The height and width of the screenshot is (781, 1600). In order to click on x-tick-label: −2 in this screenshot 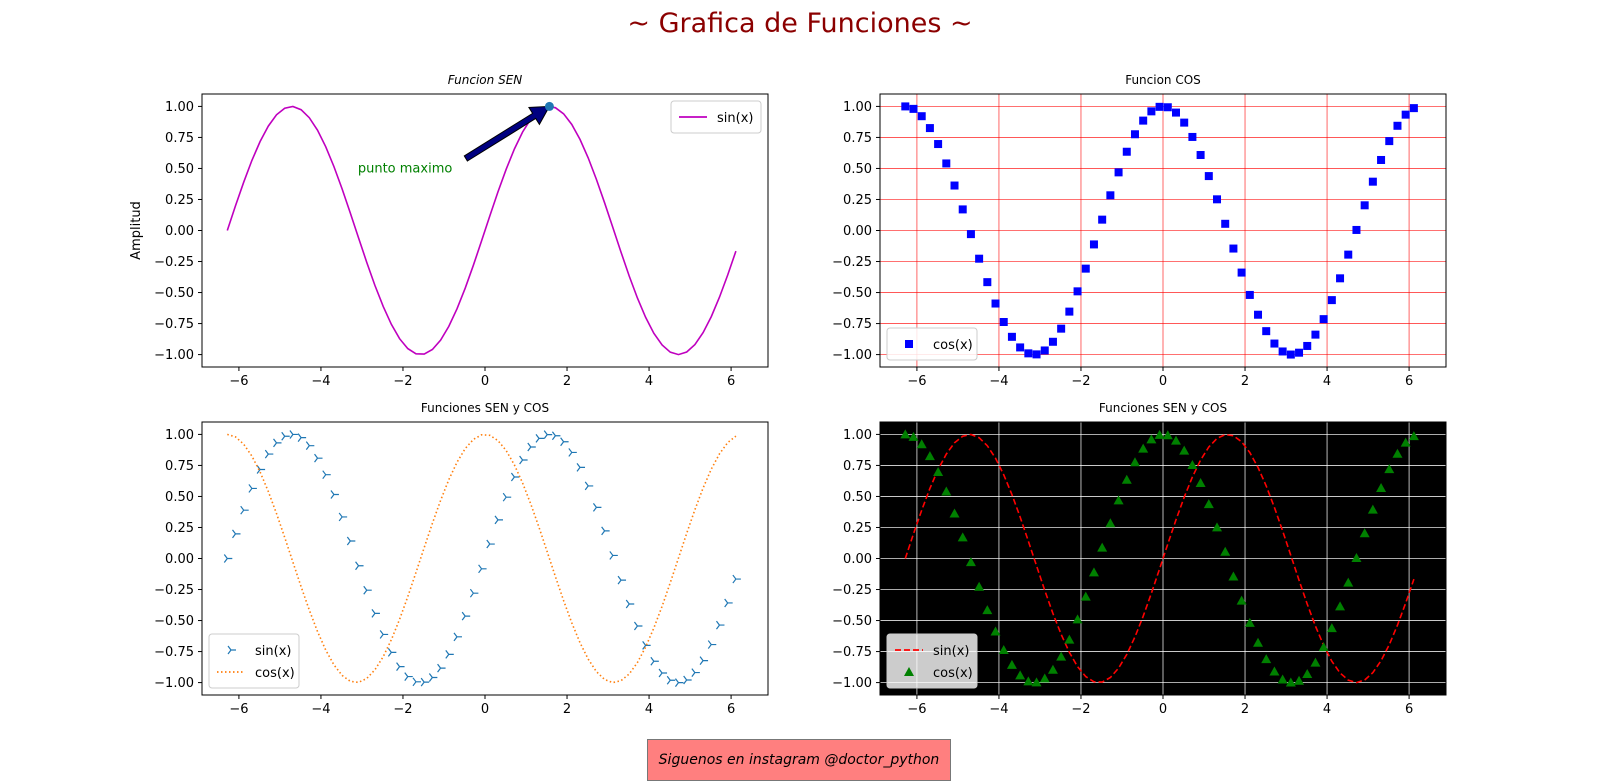, I will do `click(1080, 381)`.